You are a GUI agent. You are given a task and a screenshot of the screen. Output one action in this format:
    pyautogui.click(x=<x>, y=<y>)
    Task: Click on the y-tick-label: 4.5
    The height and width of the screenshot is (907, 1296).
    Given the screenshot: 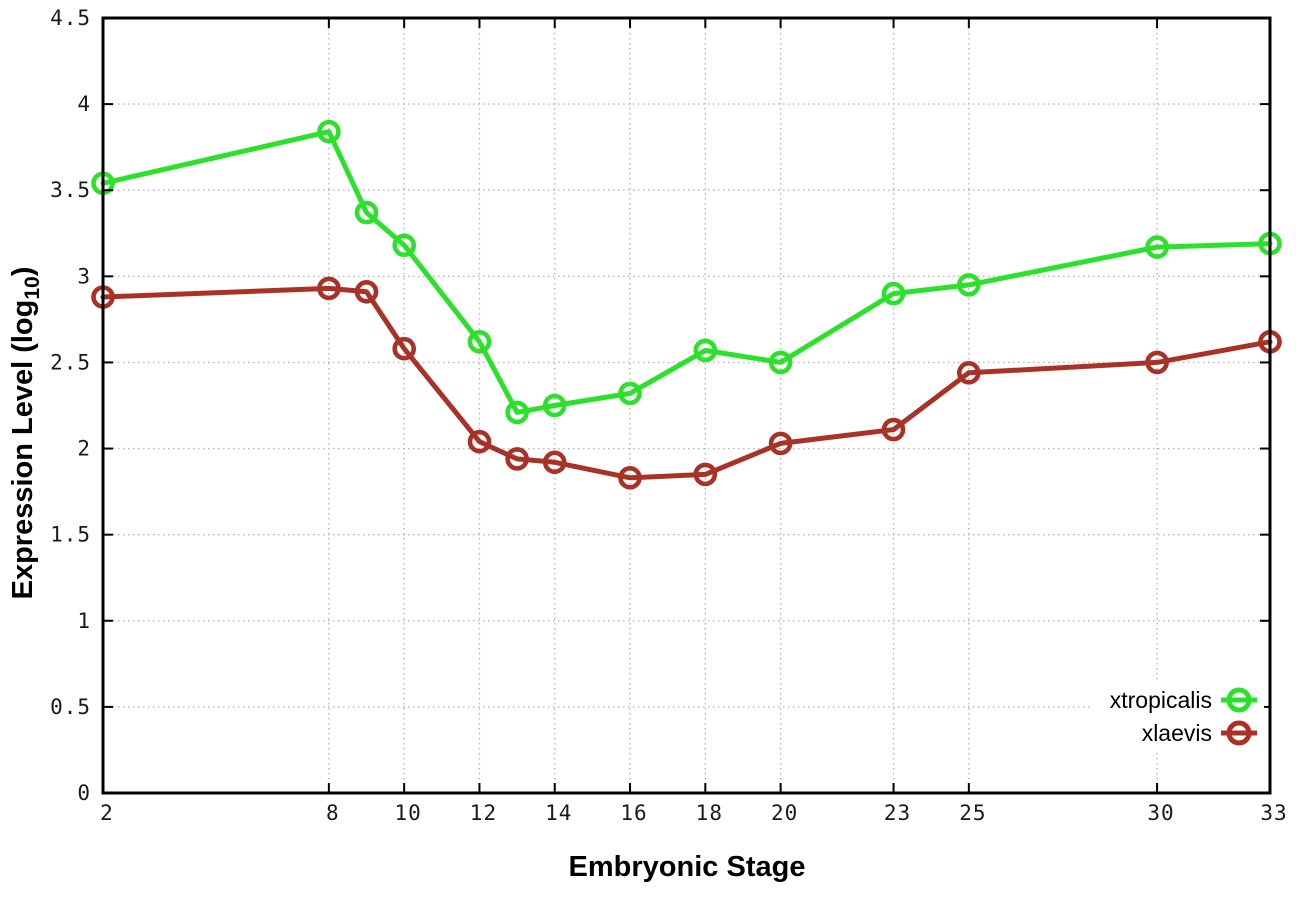 What is the action you would take?
    pyautogui.click(x=70, y=18)
    